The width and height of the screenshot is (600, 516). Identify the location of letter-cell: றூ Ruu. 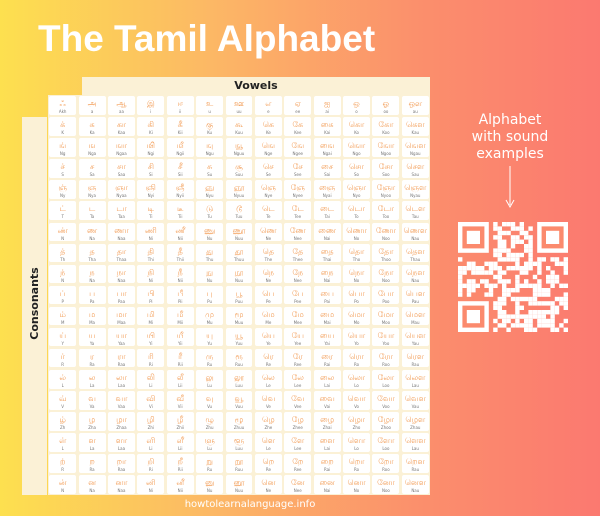
(239, 463).